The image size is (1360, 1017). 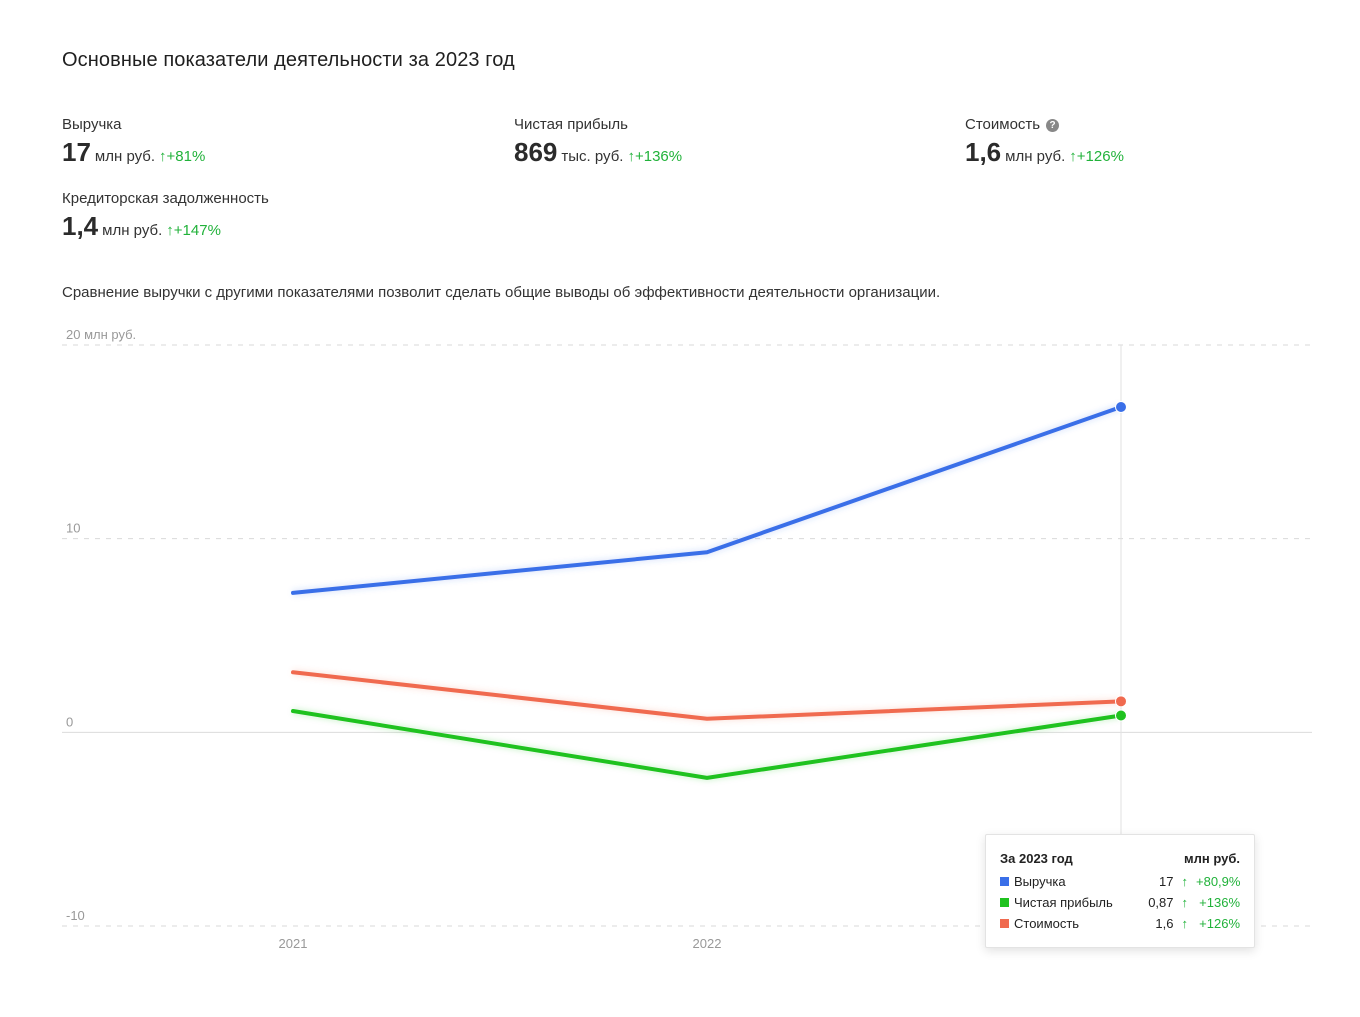 What do you see at coordinates (1164, 923) in the screenshot?
I see `tooltip-value: 1,6` at bounding box center [1164, 923].